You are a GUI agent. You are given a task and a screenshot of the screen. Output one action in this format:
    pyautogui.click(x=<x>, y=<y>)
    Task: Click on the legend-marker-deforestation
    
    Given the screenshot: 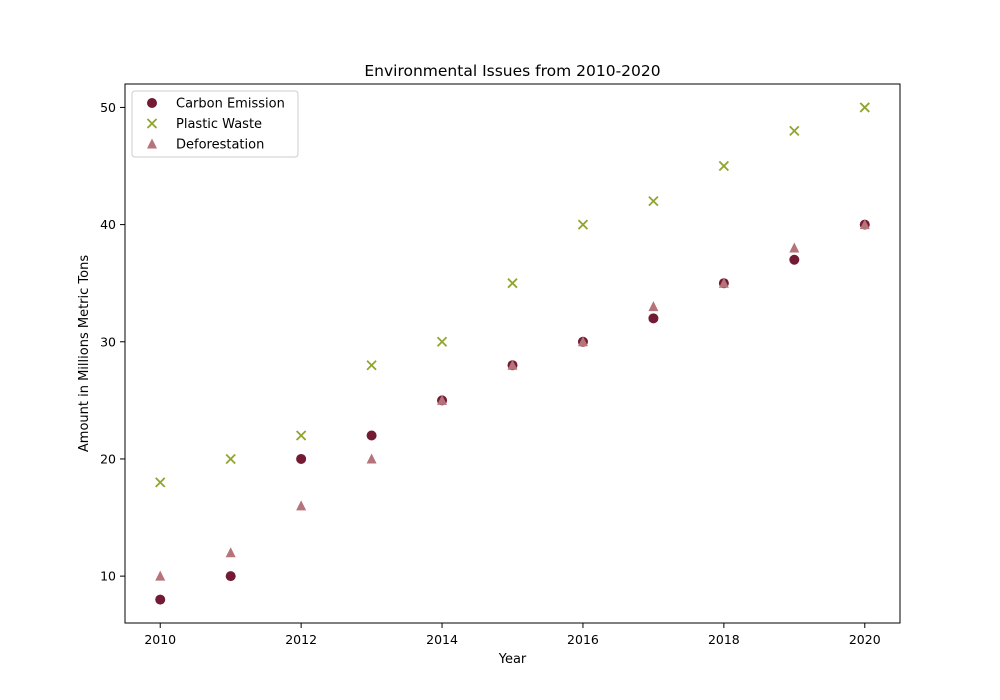 What is the action you would take?
    pyautogui.click(x=152, y=143)
    